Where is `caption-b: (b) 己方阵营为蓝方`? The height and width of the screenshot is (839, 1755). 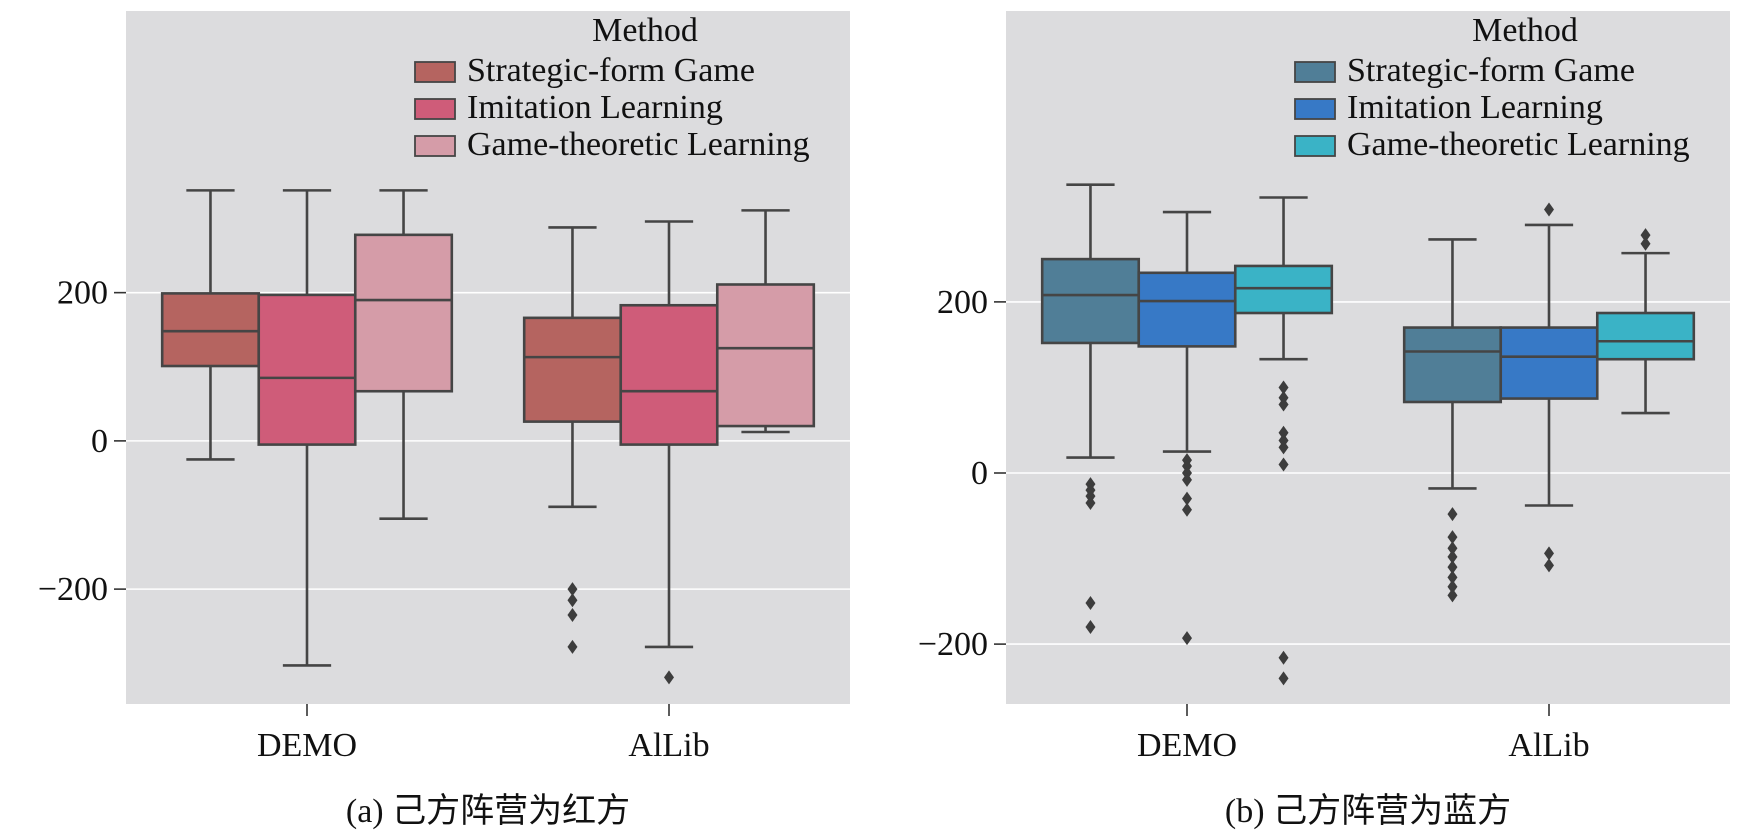 caption-b: (b) 己方阵营为蓝方 is located at coordinates (1368, 811).